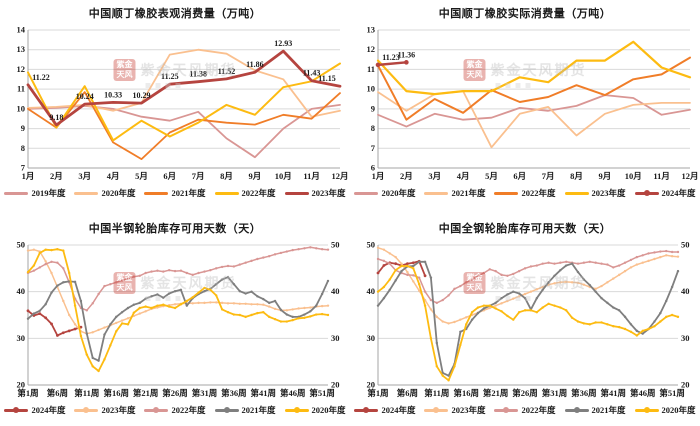 The image size is (700, 426). Describe the element at coordinates (406, 176) in the screenshot. I see `svg-text: 2月` at that location.